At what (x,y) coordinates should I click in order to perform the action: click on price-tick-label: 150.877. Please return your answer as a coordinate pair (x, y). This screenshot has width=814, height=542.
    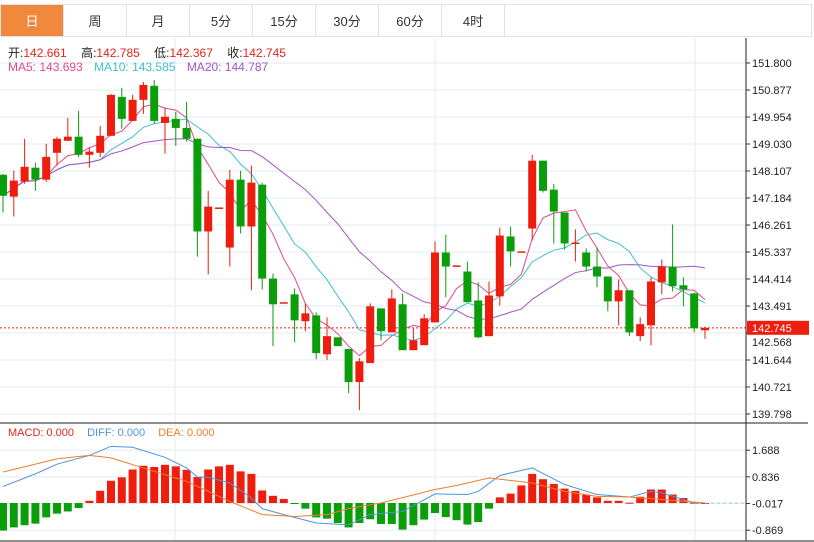
    Looking at the image, I should click on (772, 91).